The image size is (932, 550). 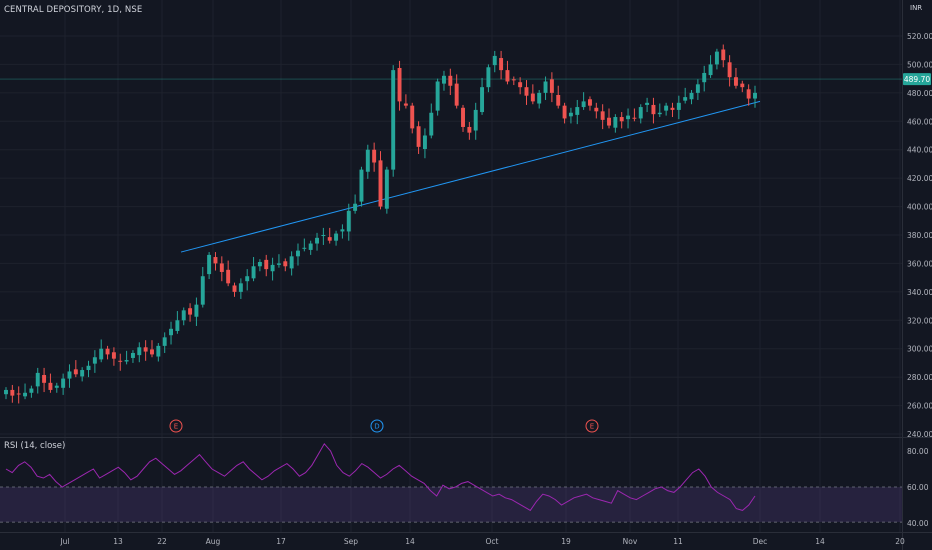 I want to click on rsi-band, so click(x=451, y=504).